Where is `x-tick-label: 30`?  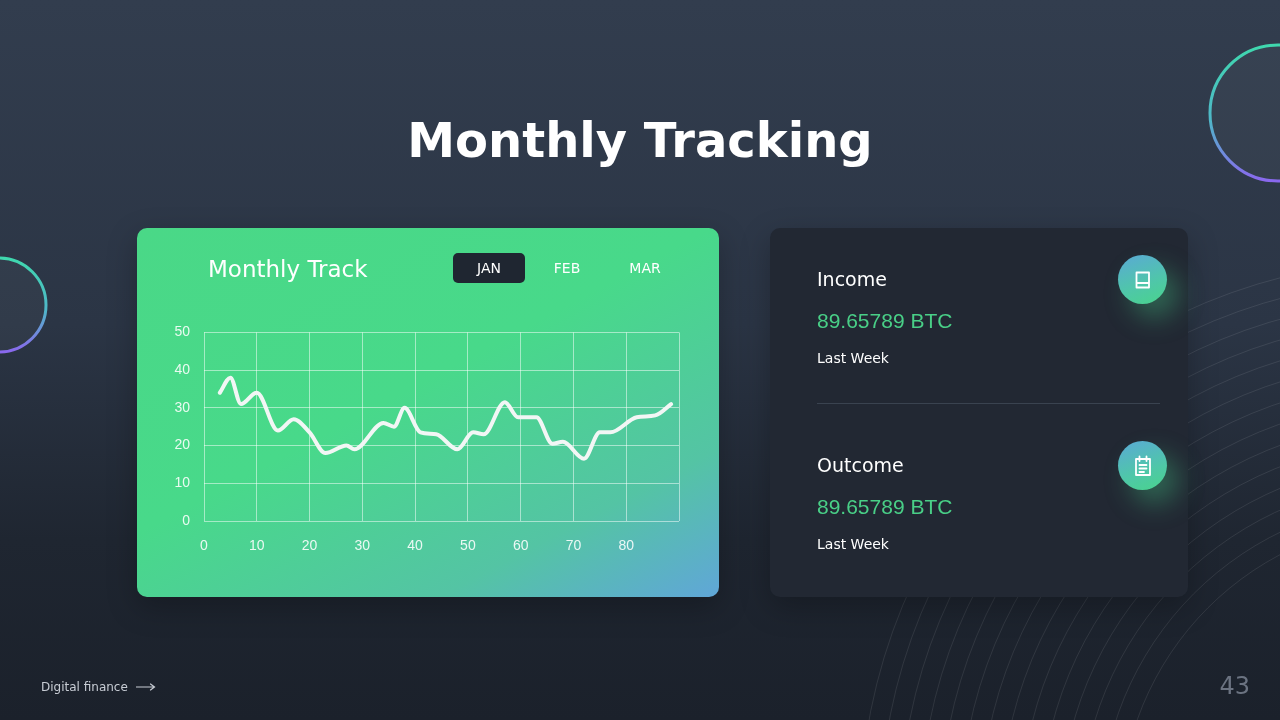
x-tick-label: 30 is located at coordinates (362, 545).